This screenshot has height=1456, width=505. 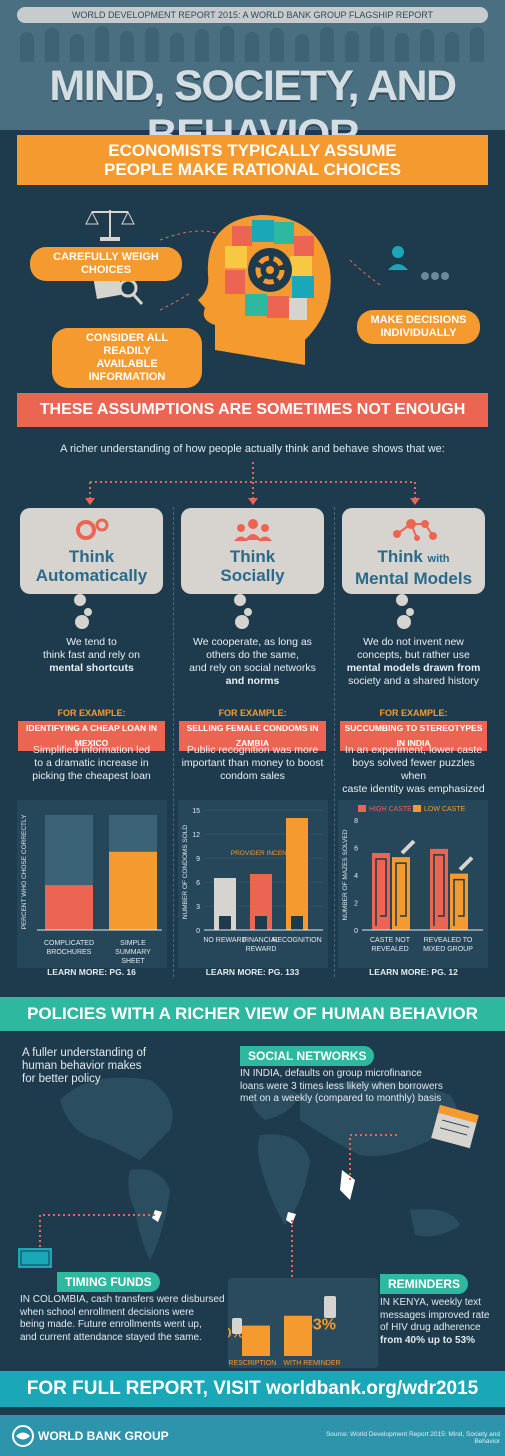 What do you see at coordinates (424, 1284) in the screenshot?
I see `reminders-label: REMINDERS` at bounding box center [424, 1284].